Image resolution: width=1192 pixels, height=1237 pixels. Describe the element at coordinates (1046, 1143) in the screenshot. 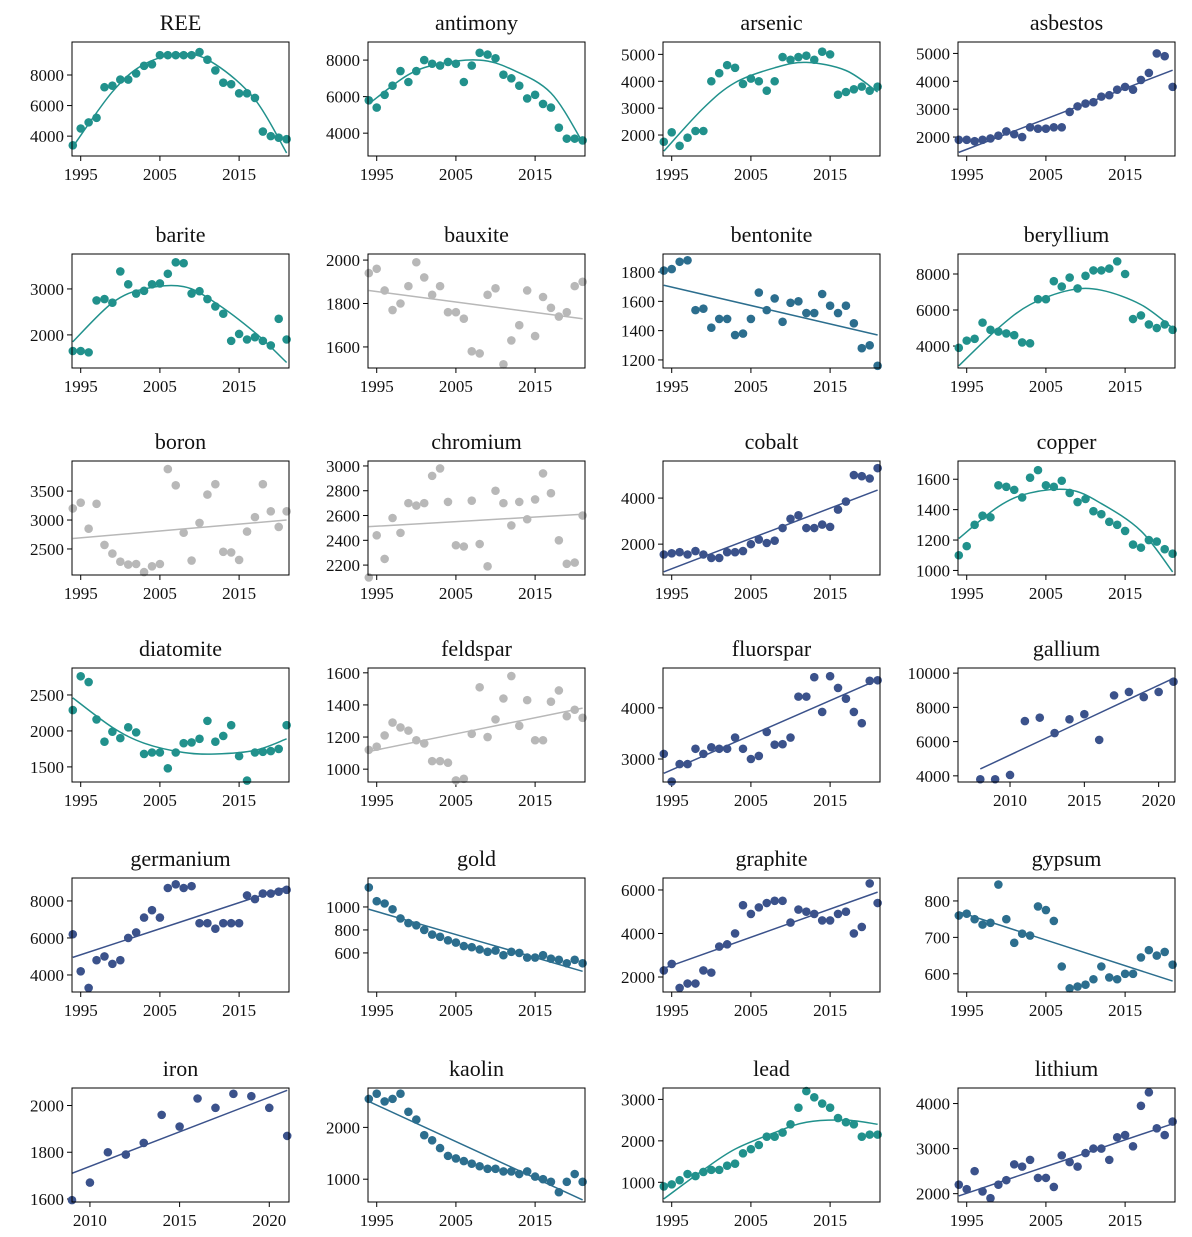

I see `subplot: lithium 2000 3000 4000 1995 2005 2015` at that location.